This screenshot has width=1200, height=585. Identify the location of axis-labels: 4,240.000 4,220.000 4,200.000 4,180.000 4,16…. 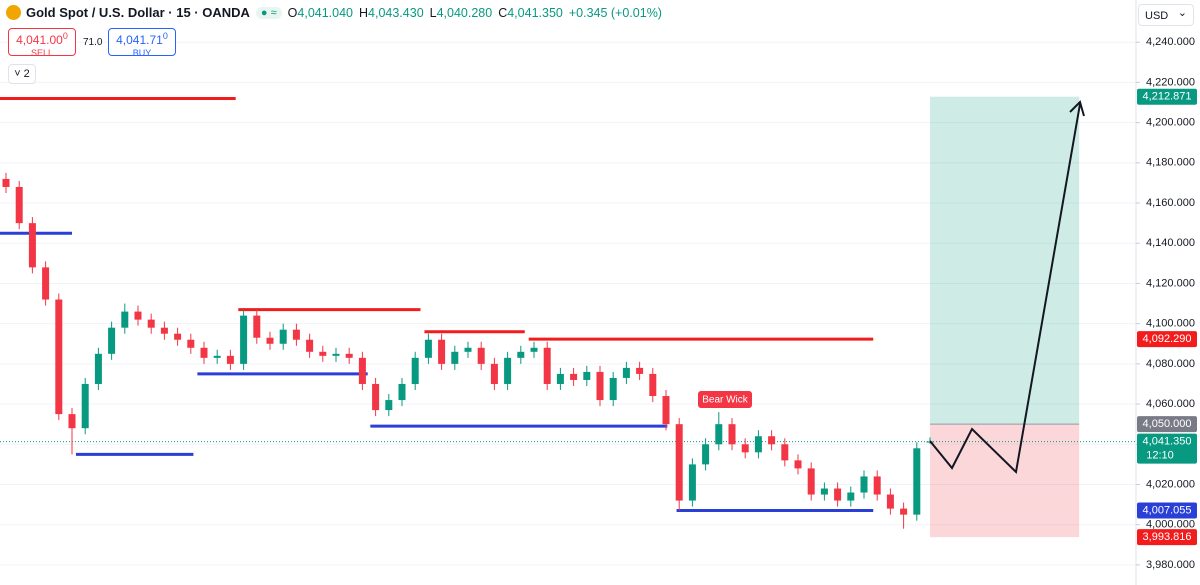
(1166, 303).